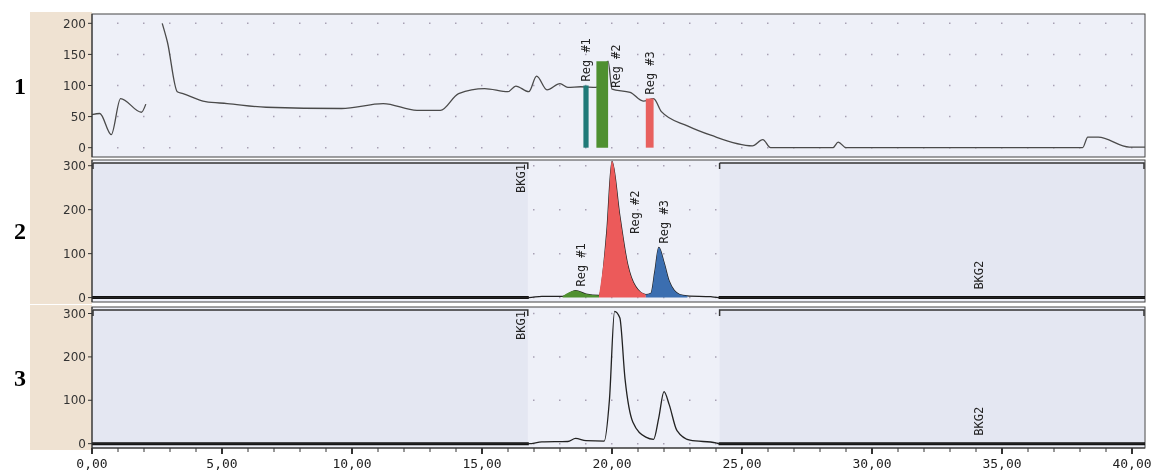 The height and width of the screenshot is (475, 1166). I want to click on x-tick-label: 10,00, so click(352, 463).